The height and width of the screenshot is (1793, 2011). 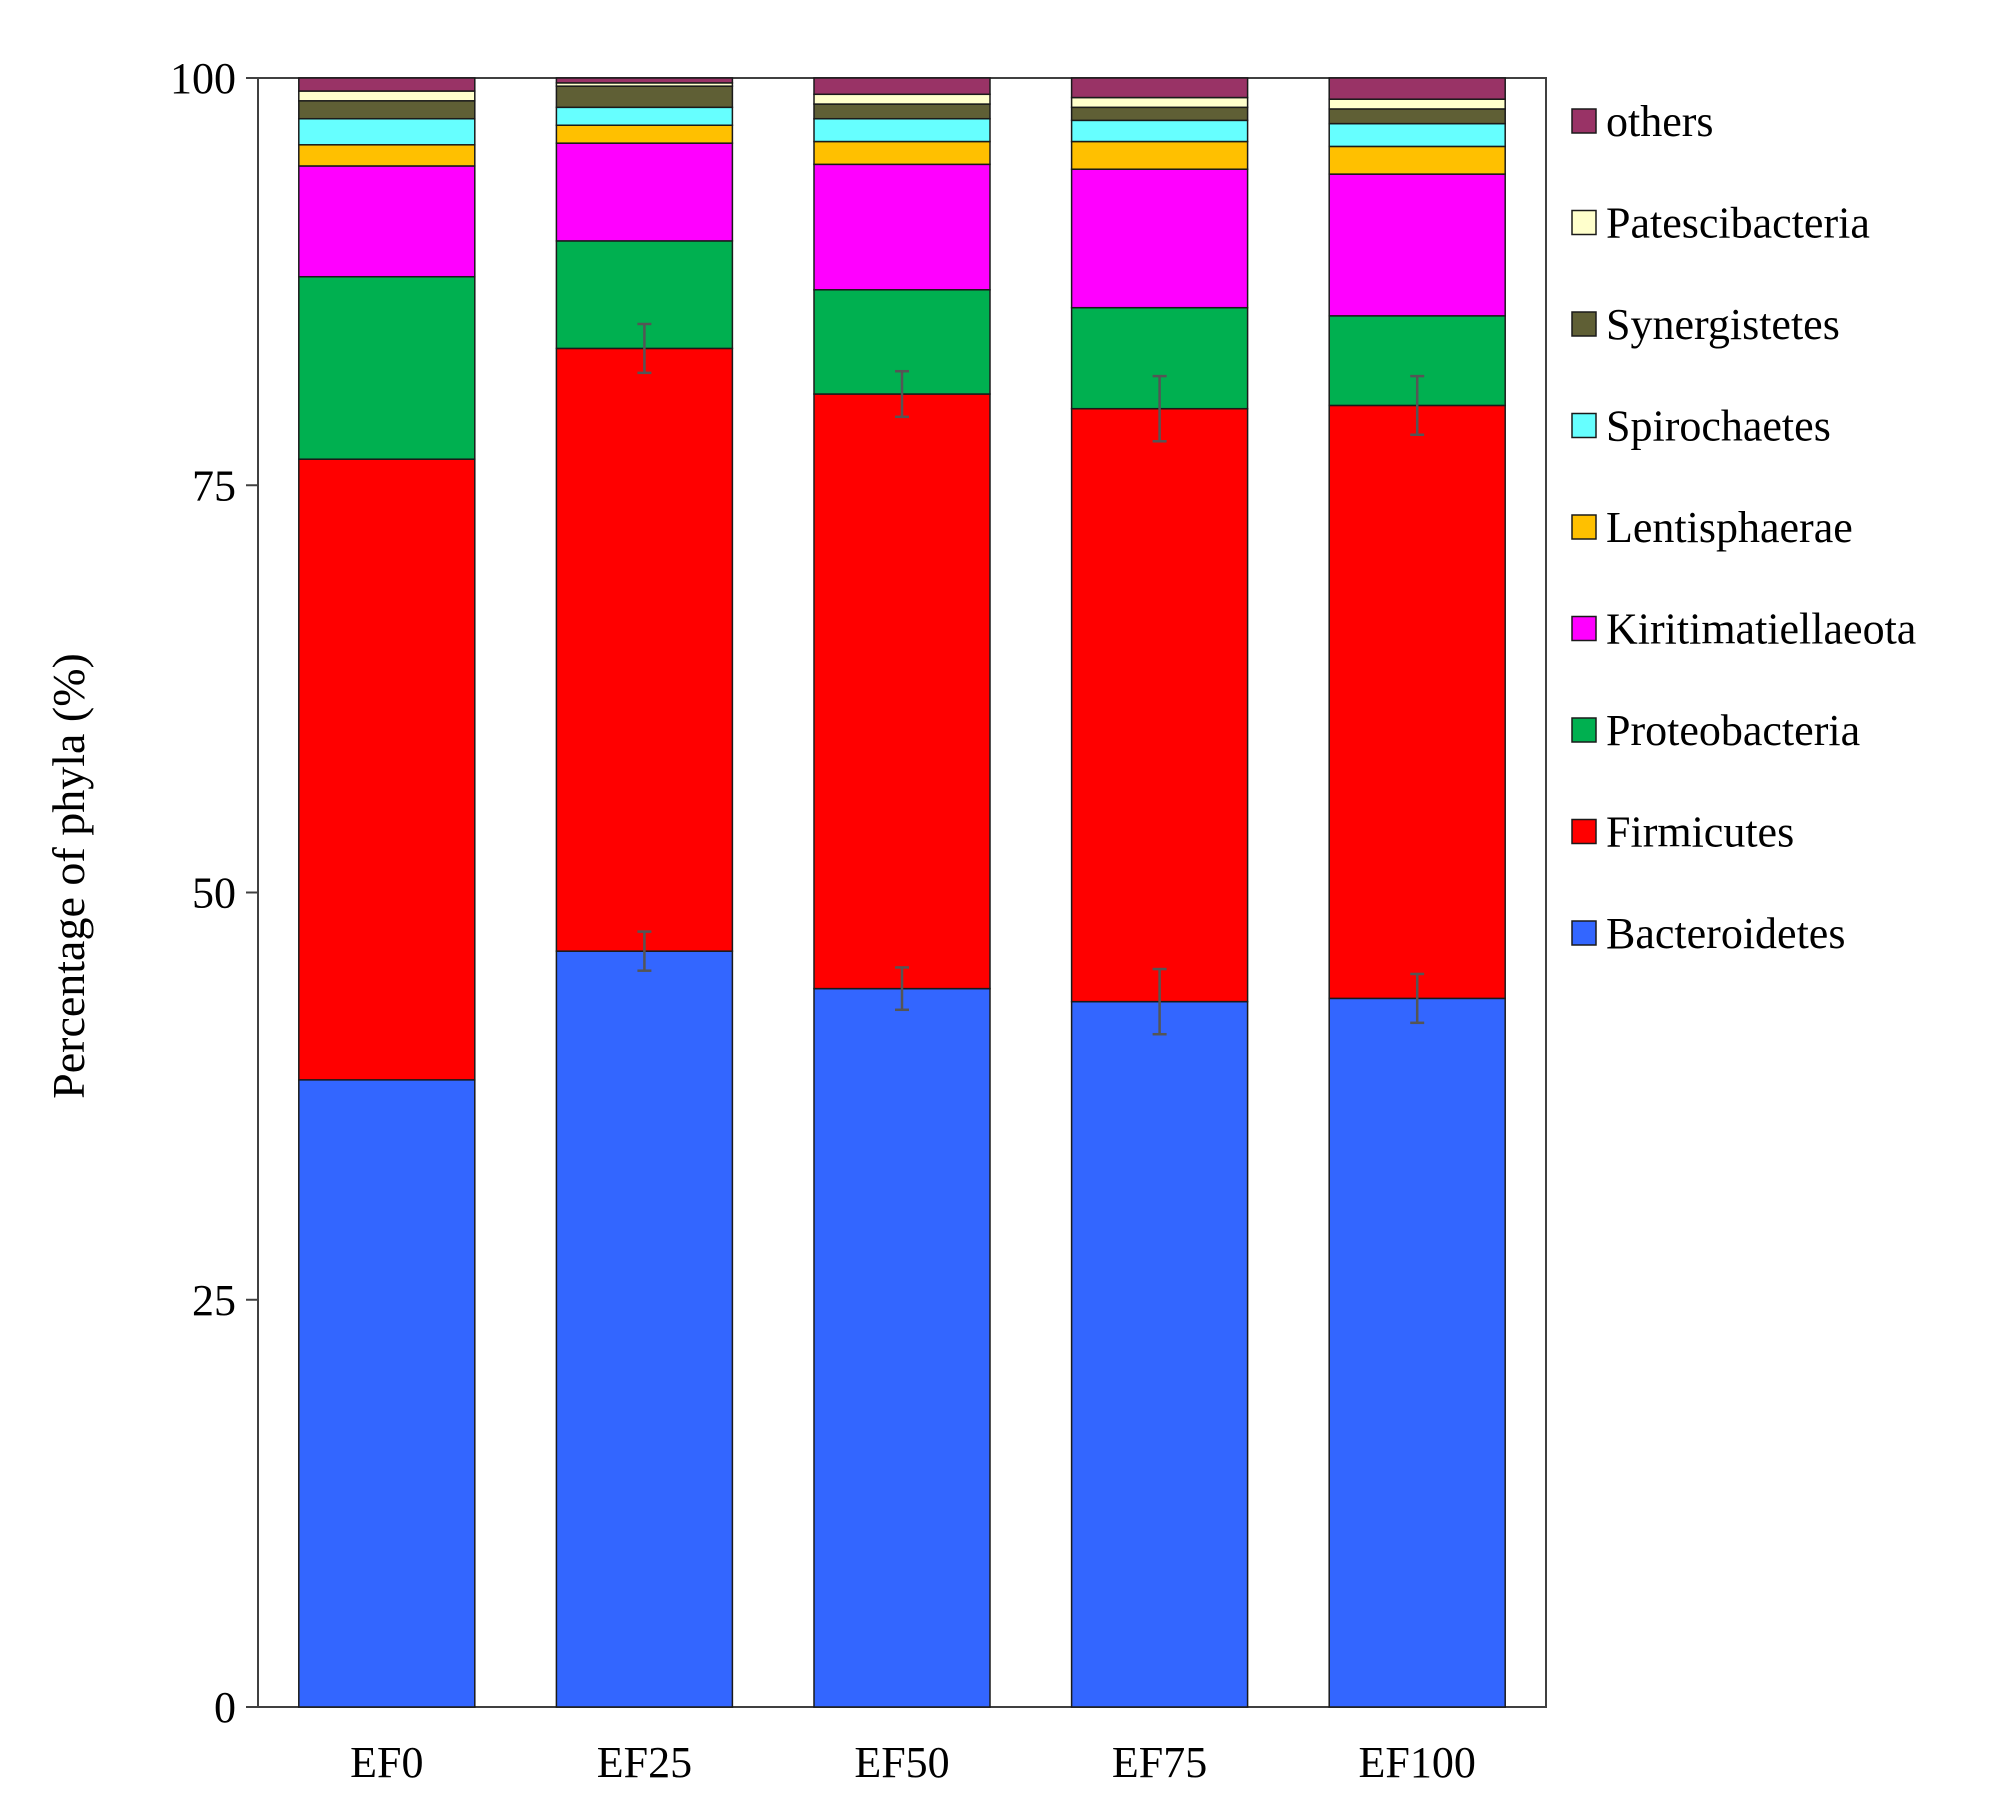 What do you see at coordinates (214, 485) in the screenshot?
I see `y-tick-label-75: 75` at bounding box center [214, 485].